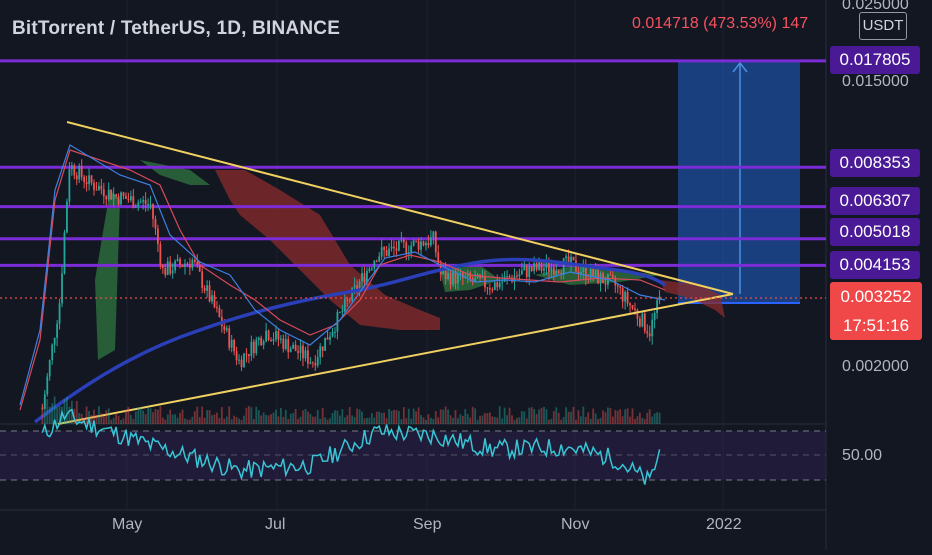 The height and width of the screenshot is (555, 932). What do you see at coordinates (427, 524) in the screenshot?
I see `time-tick-sep: Sep` at bounding box center [427, 524].